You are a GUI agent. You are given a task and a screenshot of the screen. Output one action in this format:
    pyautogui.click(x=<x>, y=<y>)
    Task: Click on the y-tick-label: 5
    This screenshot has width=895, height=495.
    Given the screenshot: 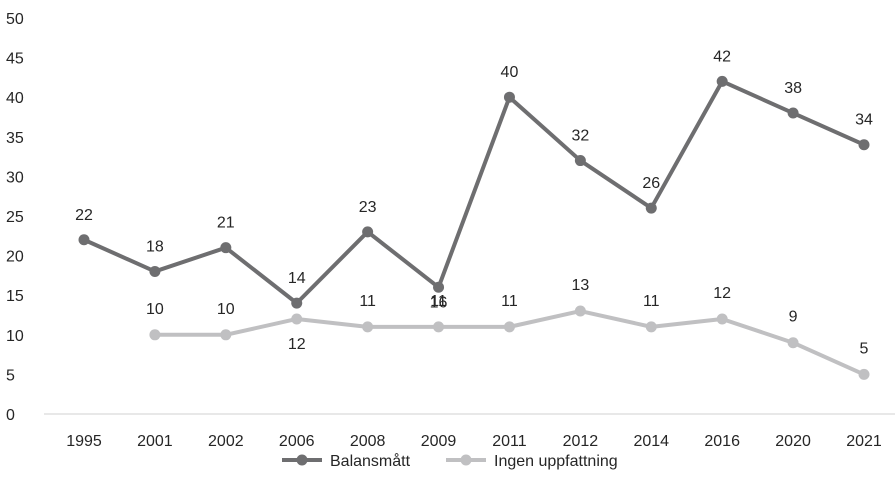 What is the action you would take?
    pyautogui.click(x=10, y=375)
    